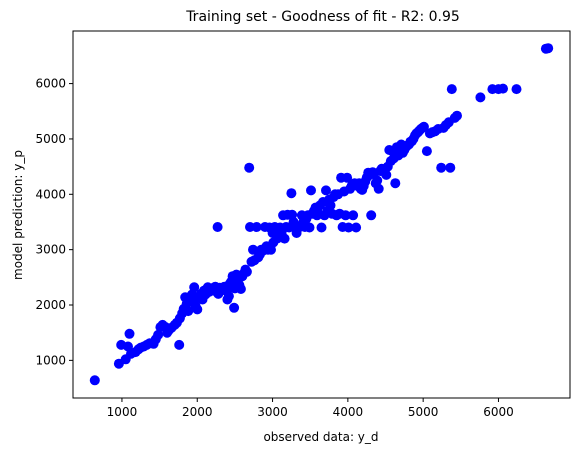  What do you see at coordinates (423, 412) in the screenshot?
I see `x-tick-label: 5000` at bounding box center [423, 412].